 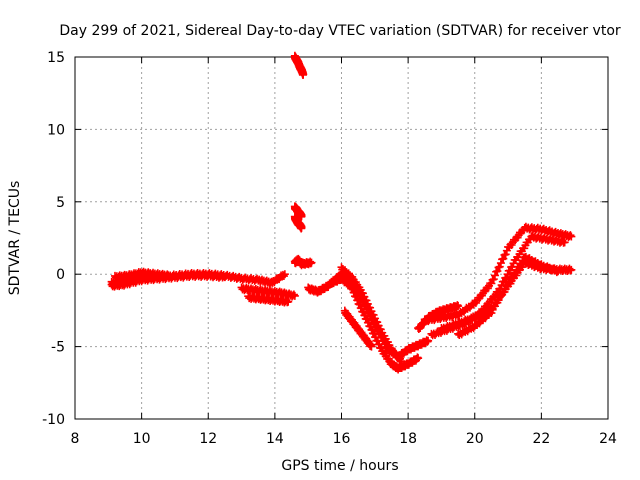 I want to click on series-track-l, so click(x=371, y=314).